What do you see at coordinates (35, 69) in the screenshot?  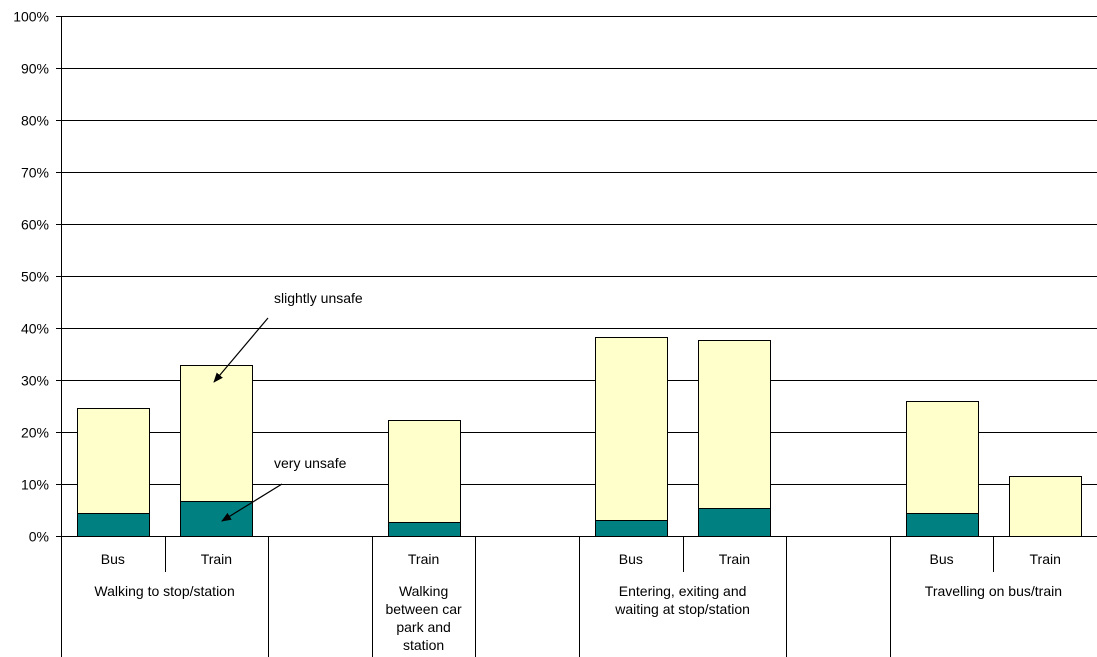 I see `y-tick-label: 90%` at bounding box center [35, 69].